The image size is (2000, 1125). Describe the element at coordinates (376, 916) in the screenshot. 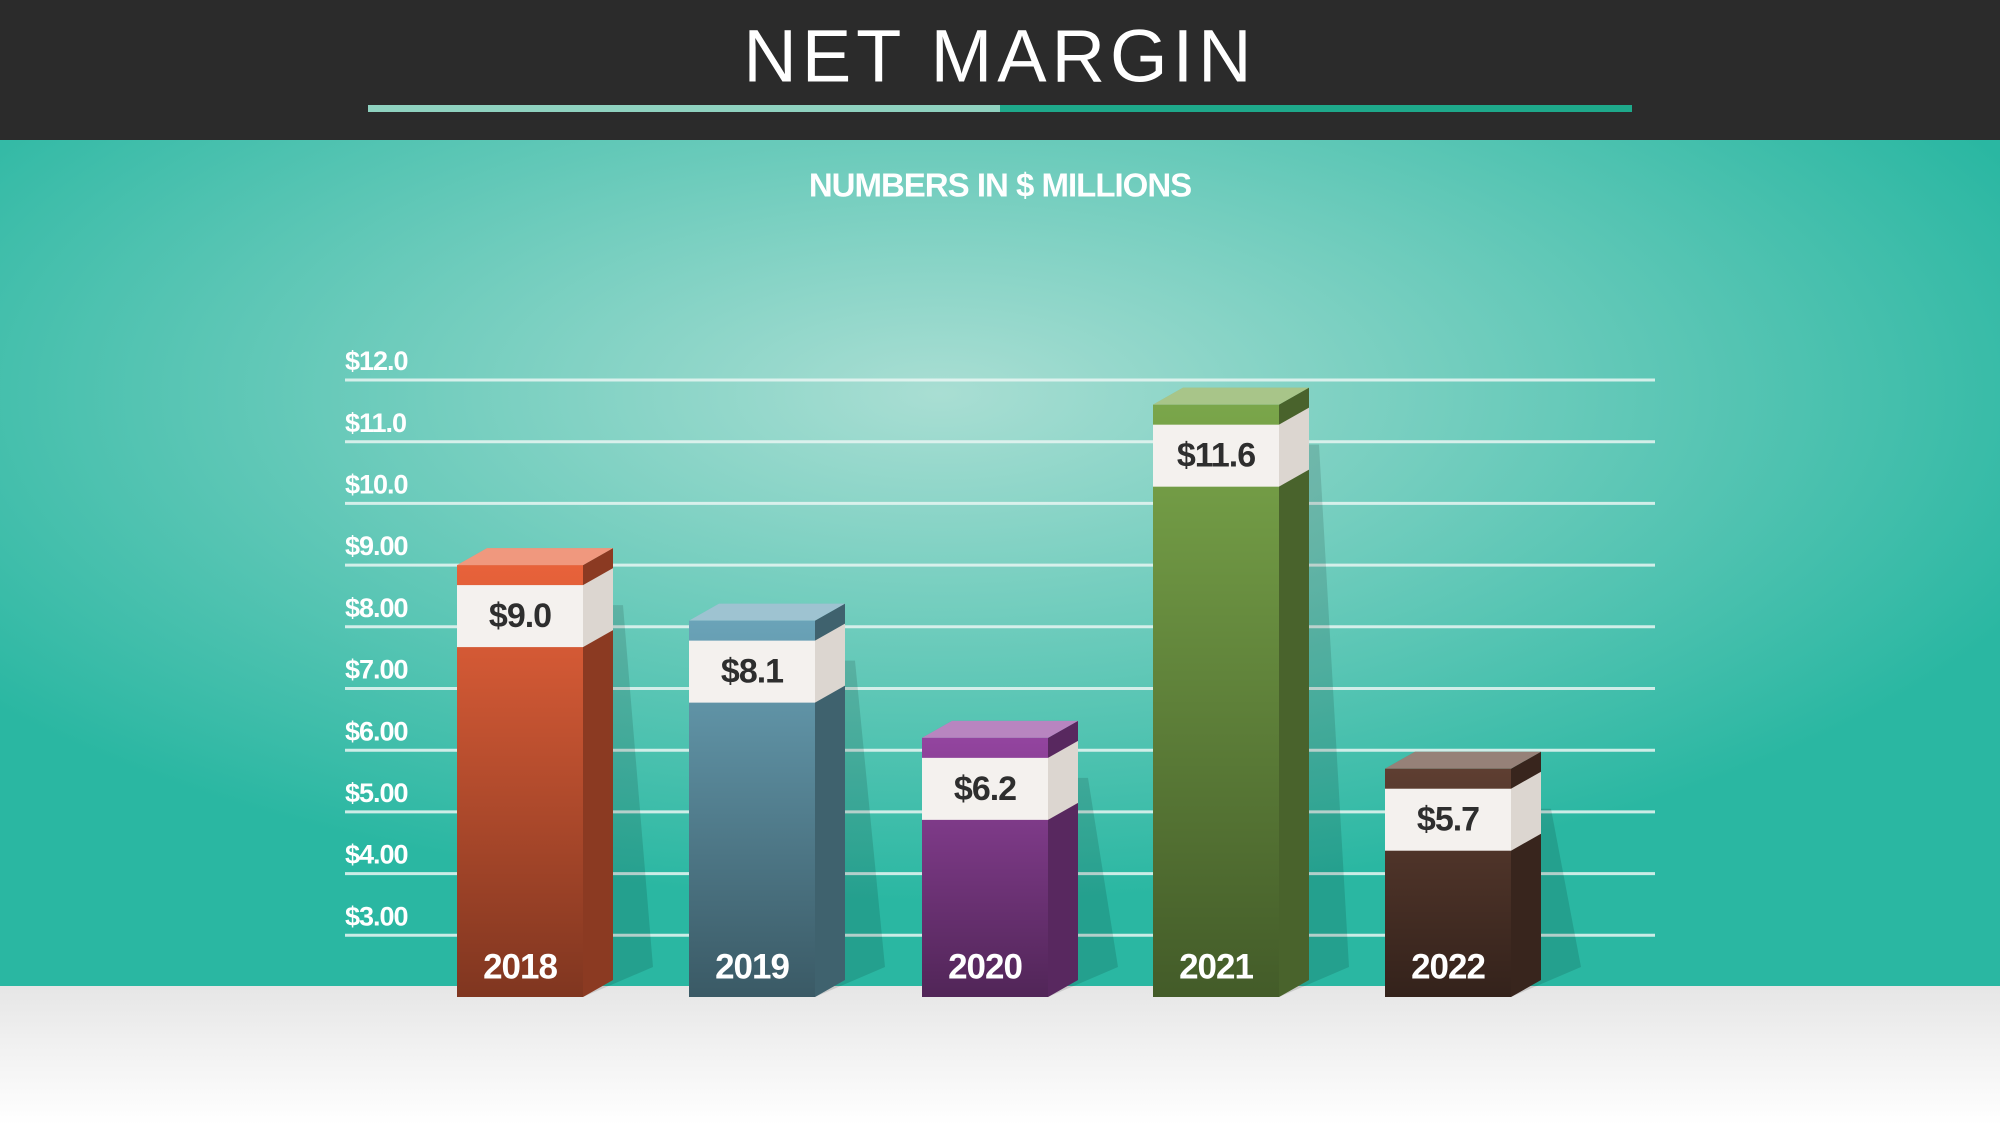

I see `y-tick-label: $3.00` at that location.